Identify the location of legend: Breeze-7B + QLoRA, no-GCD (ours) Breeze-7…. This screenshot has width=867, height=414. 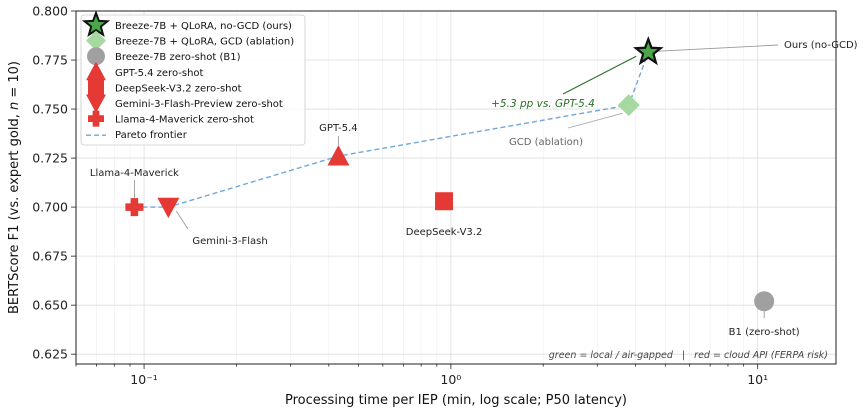
(193, 78).